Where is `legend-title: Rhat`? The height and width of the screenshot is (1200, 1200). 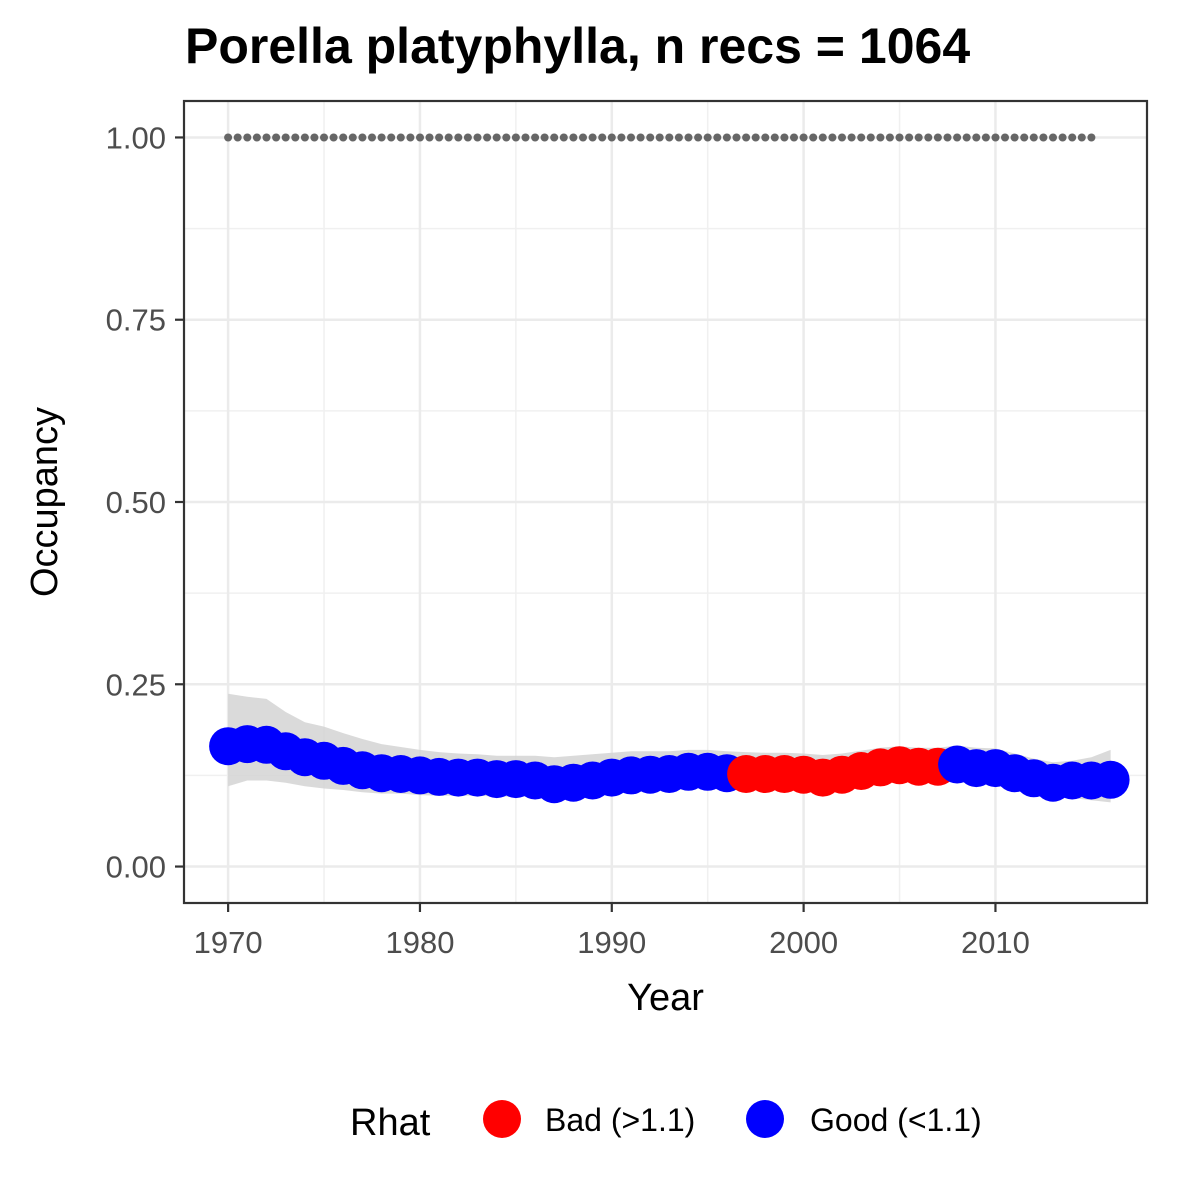
legend-title: Rhat is located at coordinates (390, 1123).